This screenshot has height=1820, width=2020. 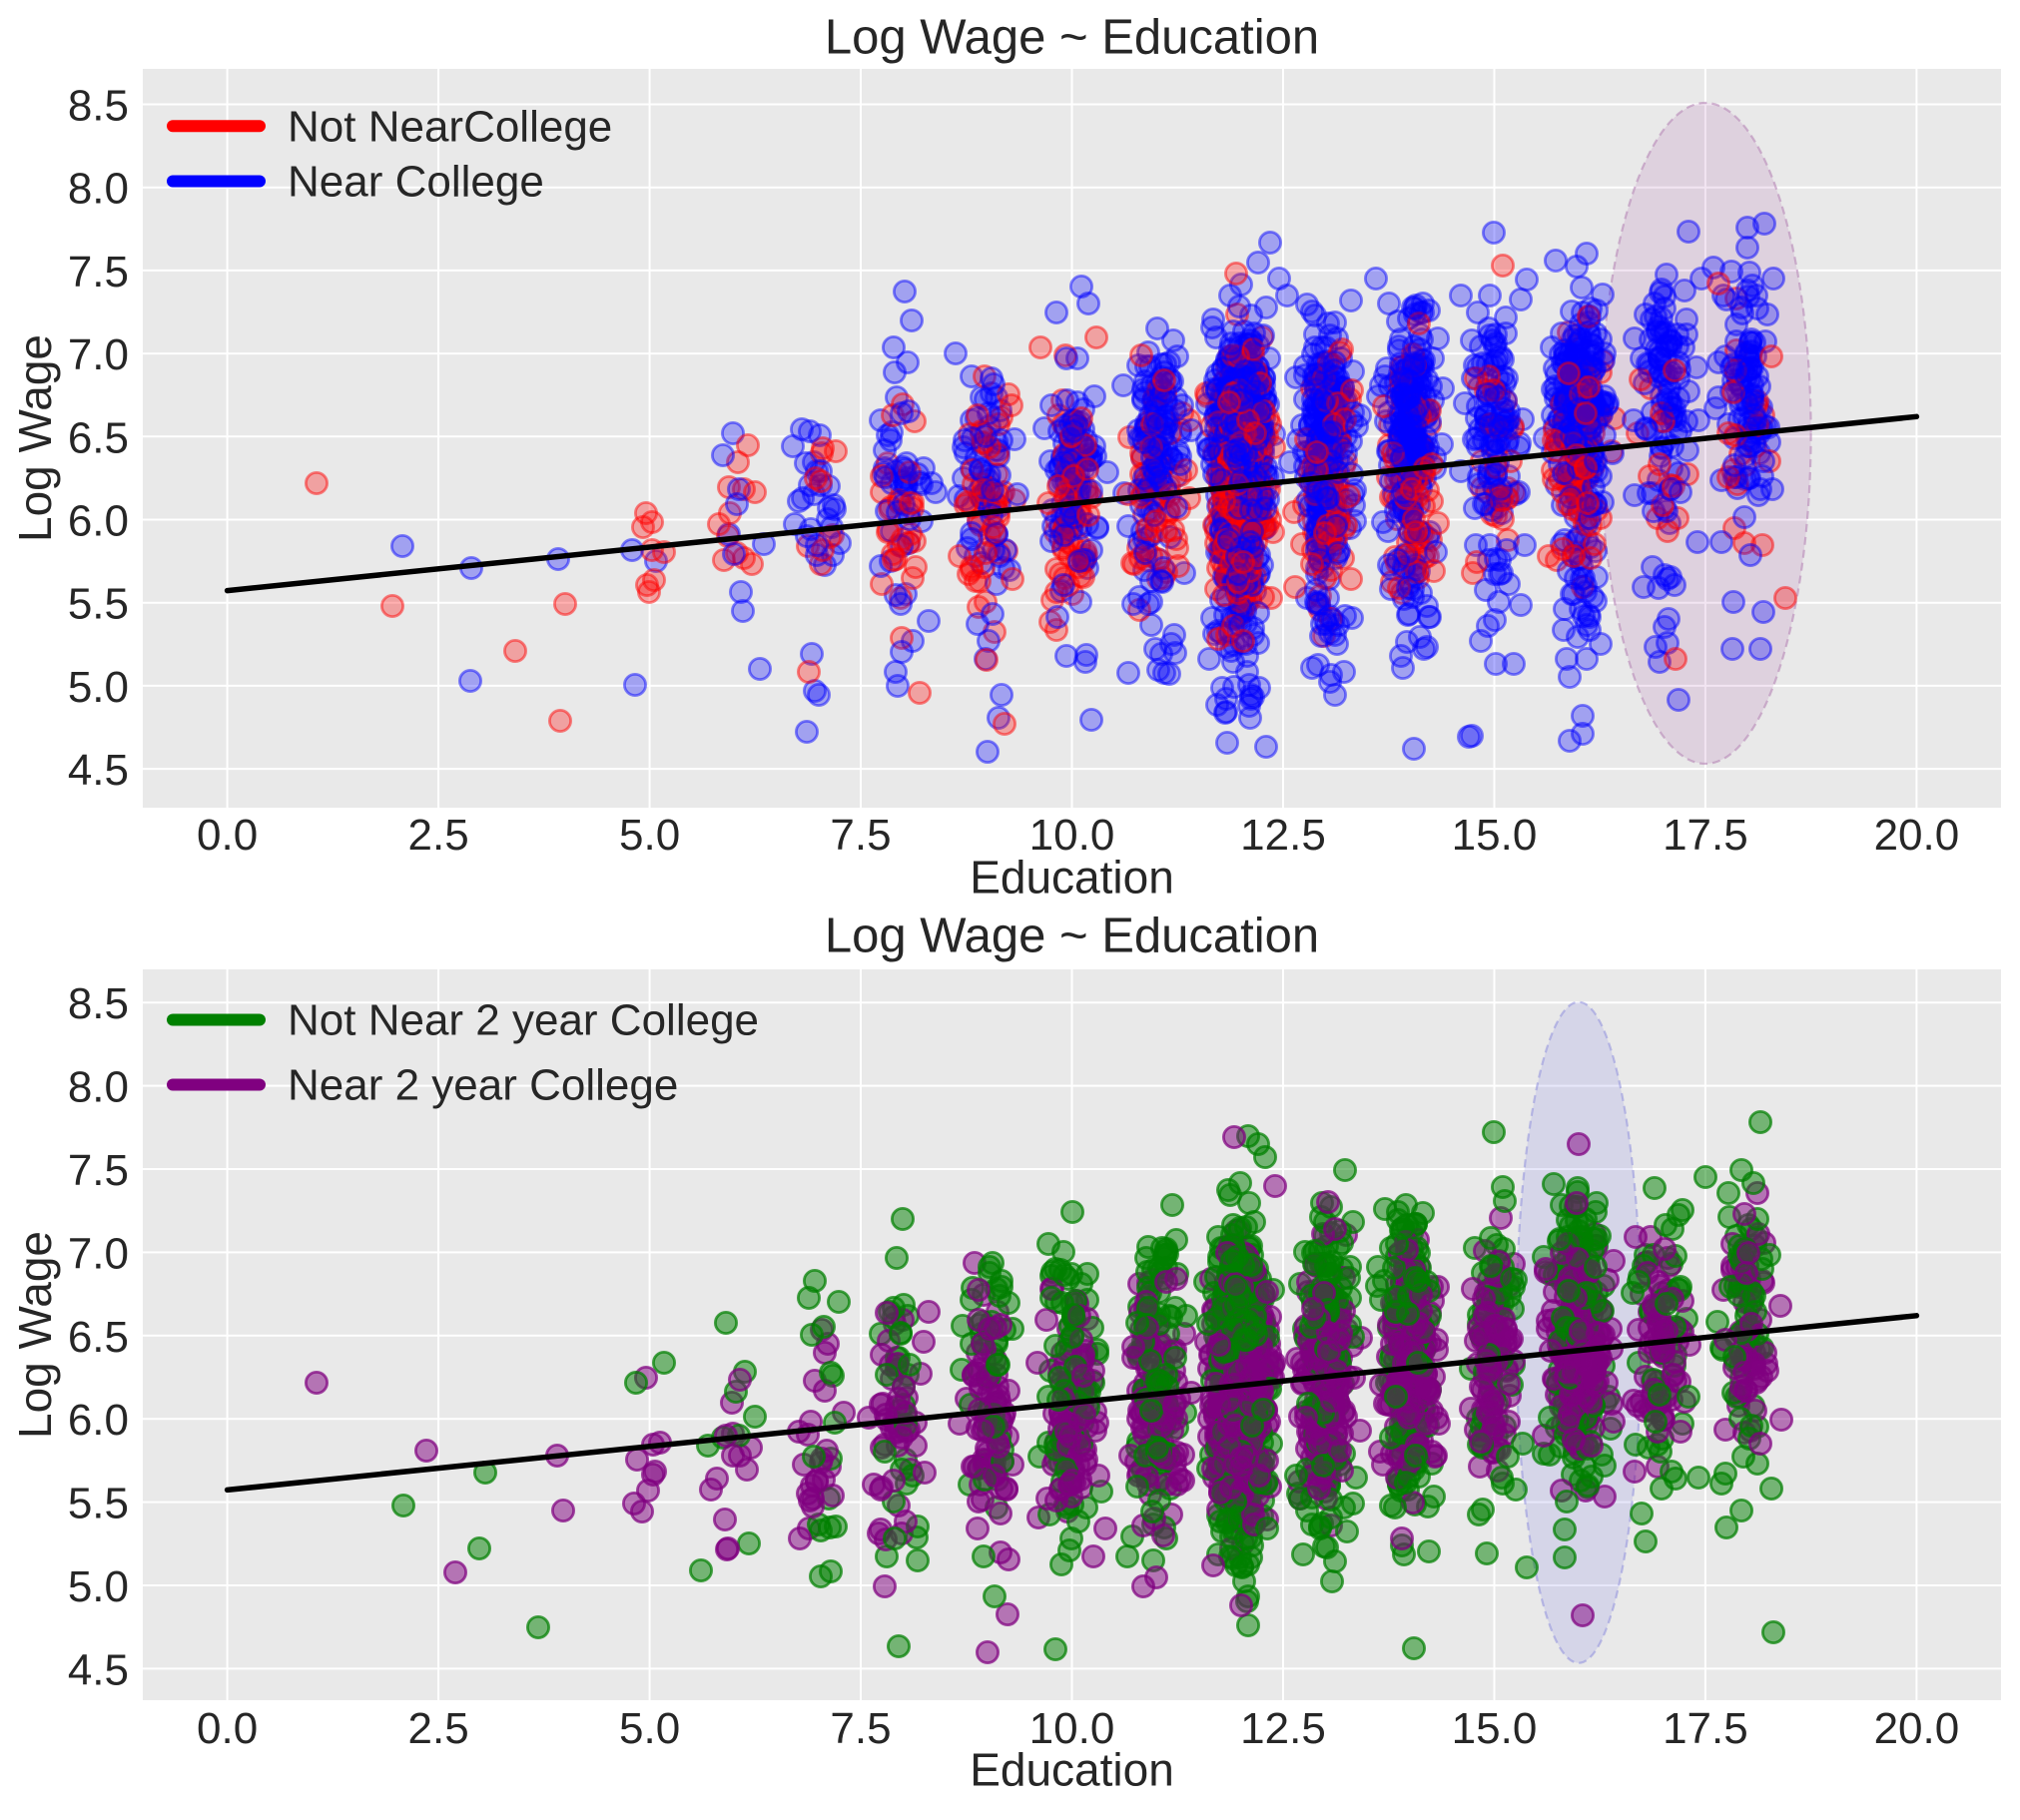 I want to click on svg-text: Log Wage ~ Education, so click(x=1072, y=38).